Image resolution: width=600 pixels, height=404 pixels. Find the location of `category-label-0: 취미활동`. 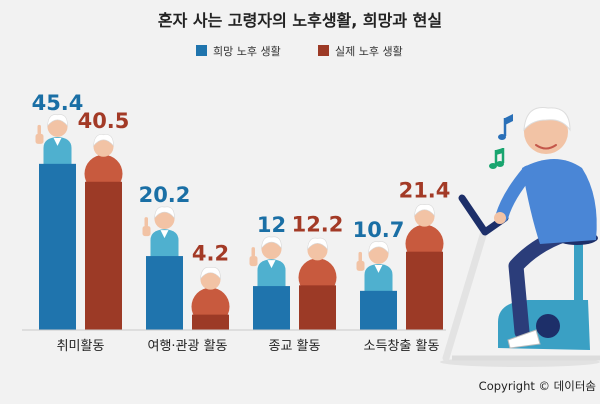

category-label-0: 취미활동 is located at coordinates (81, 346).